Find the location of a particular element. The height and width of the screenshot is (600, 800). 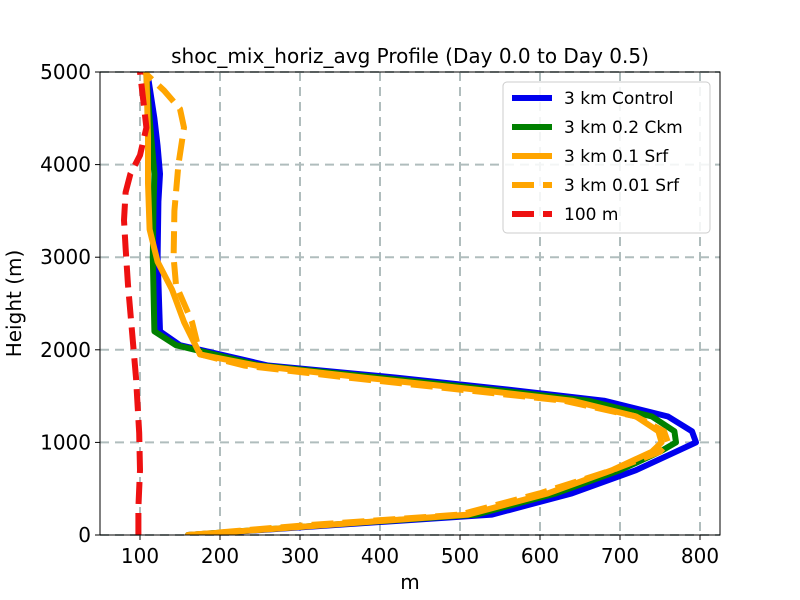

legend-label: 3 km Control is located at coordinates (618, 99).